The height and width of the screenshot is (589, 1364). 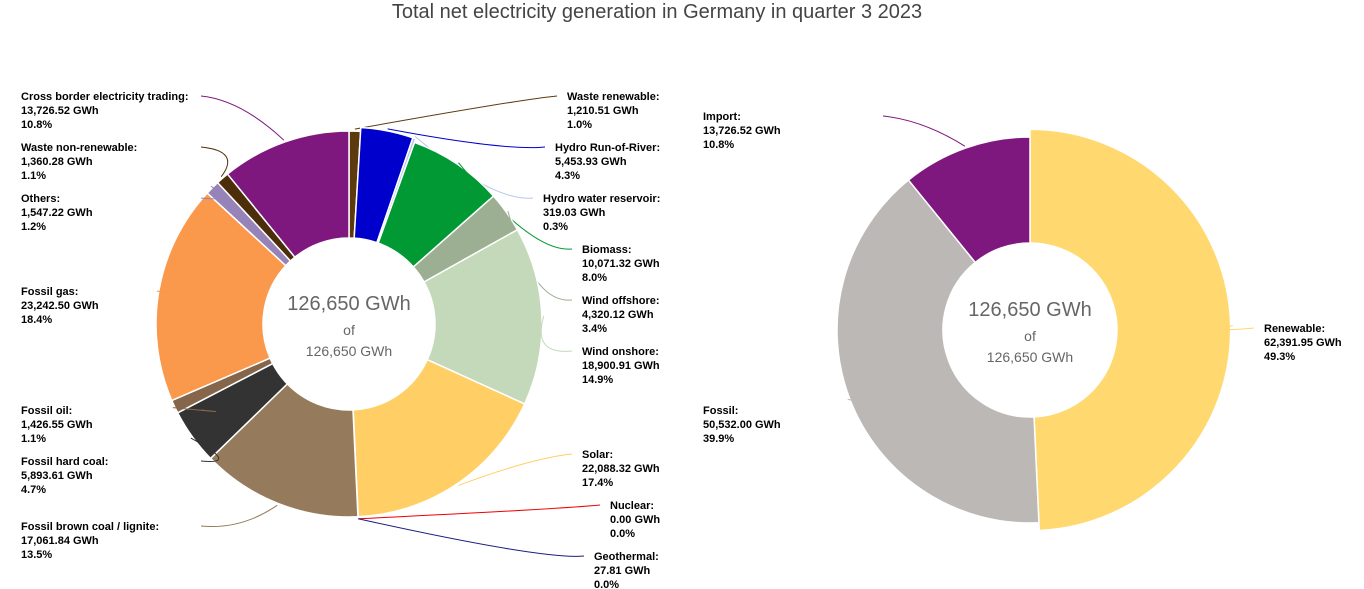 I want to click on label-waste-non-renewable: Waste non-renewable: 1,360.28 GWh 1.1%, so click(x=79, y=162).